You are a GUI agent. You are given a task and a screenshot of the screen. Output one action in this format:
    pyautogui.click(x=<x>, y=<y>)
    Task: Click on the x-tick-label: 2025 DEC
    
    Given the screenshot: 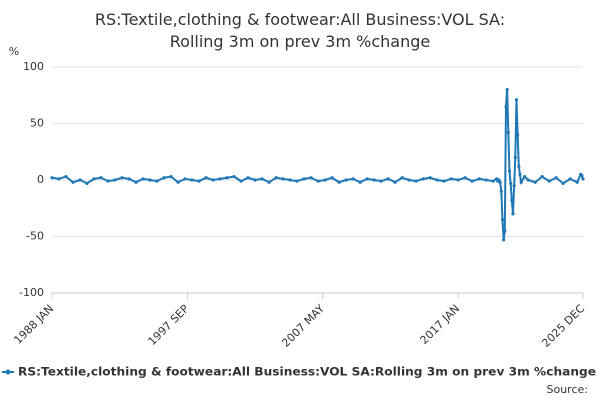 What is the action you would take?
    pyautogui.click(x=563, y=326)
    